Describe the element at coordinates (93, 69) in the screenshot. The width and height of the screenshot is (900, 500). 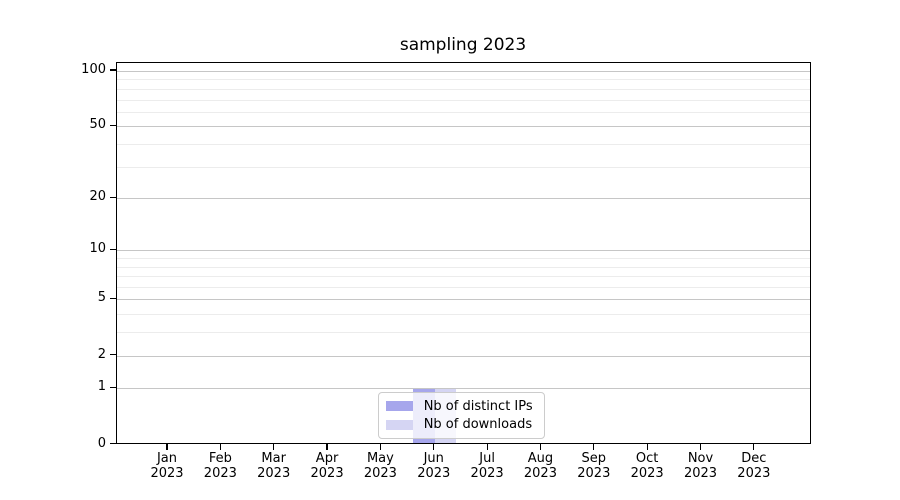
I see `y-tick-label: 100` at that location.